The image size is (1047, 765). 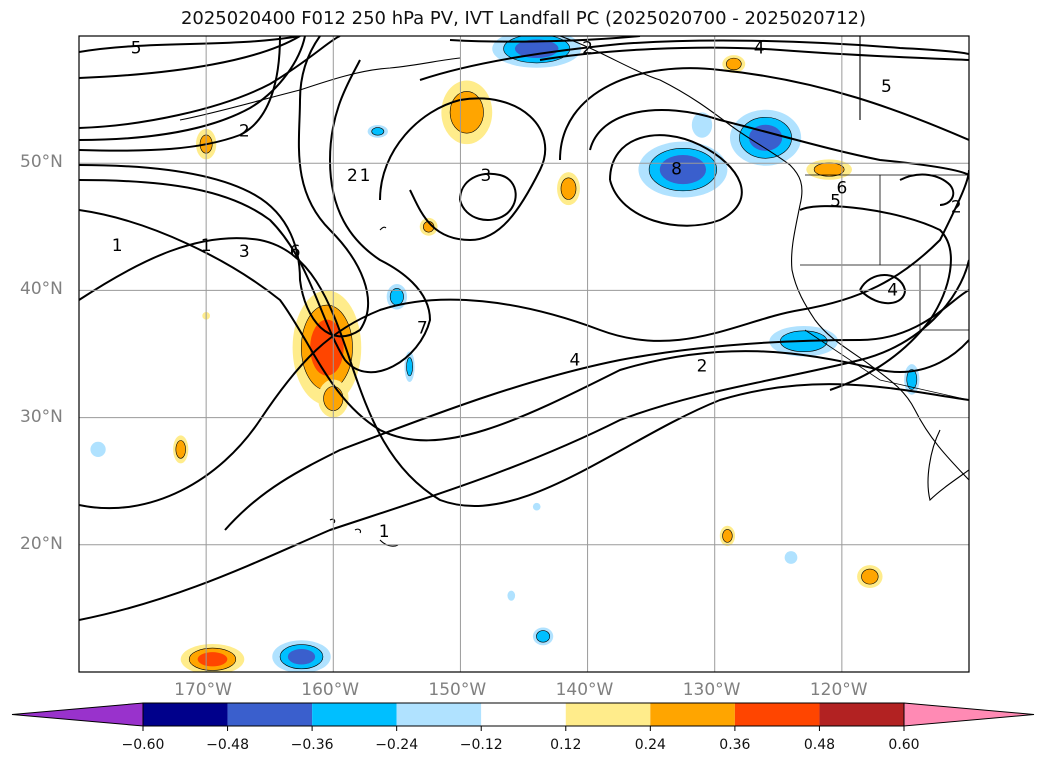 I want to click on colorbar-label: −0.12, so click(x=481, y=745).